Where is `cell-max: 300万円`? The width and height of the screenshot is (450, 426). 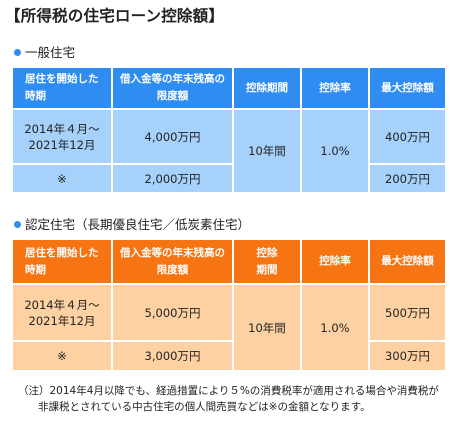 cell-max: 300万円 is located at coordinates (407, 356).